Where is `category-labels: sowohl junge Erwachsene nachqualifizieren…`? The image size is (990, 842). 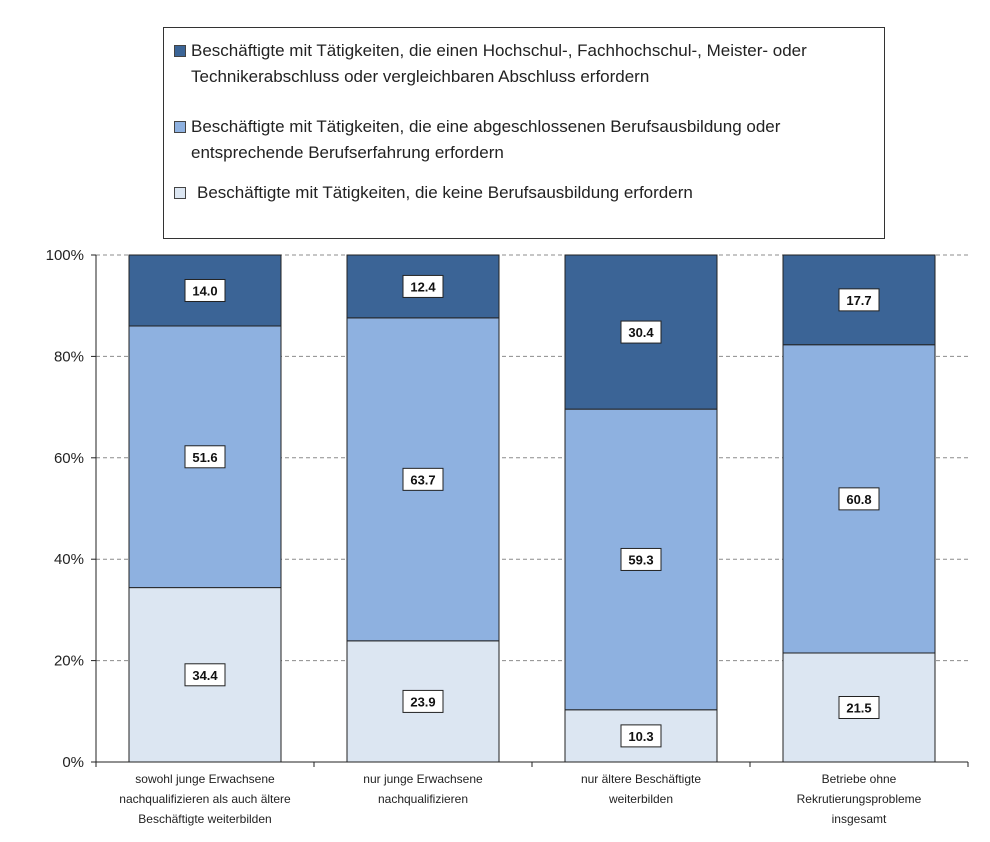 category-labels: sowohl junge Erwachsene nachqualifizieren… is located at coordinates (520, 799).